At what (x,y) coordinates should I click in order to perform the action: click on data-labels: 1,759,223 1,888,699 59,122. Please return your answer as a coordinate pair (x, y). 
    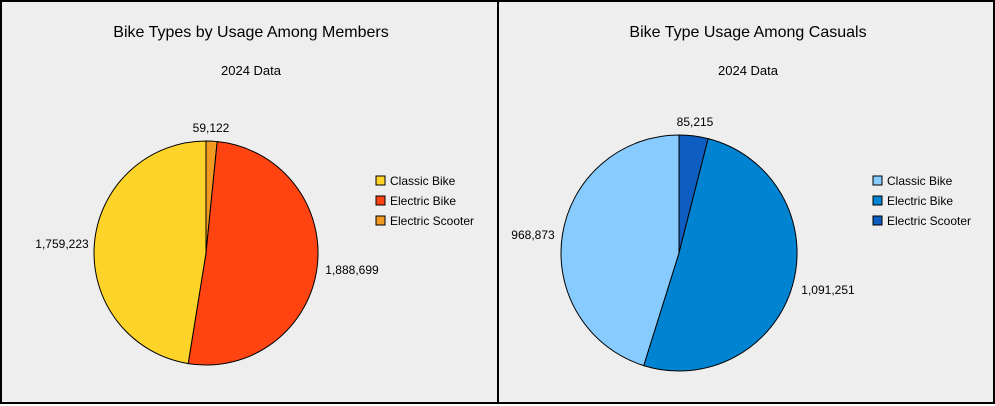
    Looking at the image, I should click on (207, 199).